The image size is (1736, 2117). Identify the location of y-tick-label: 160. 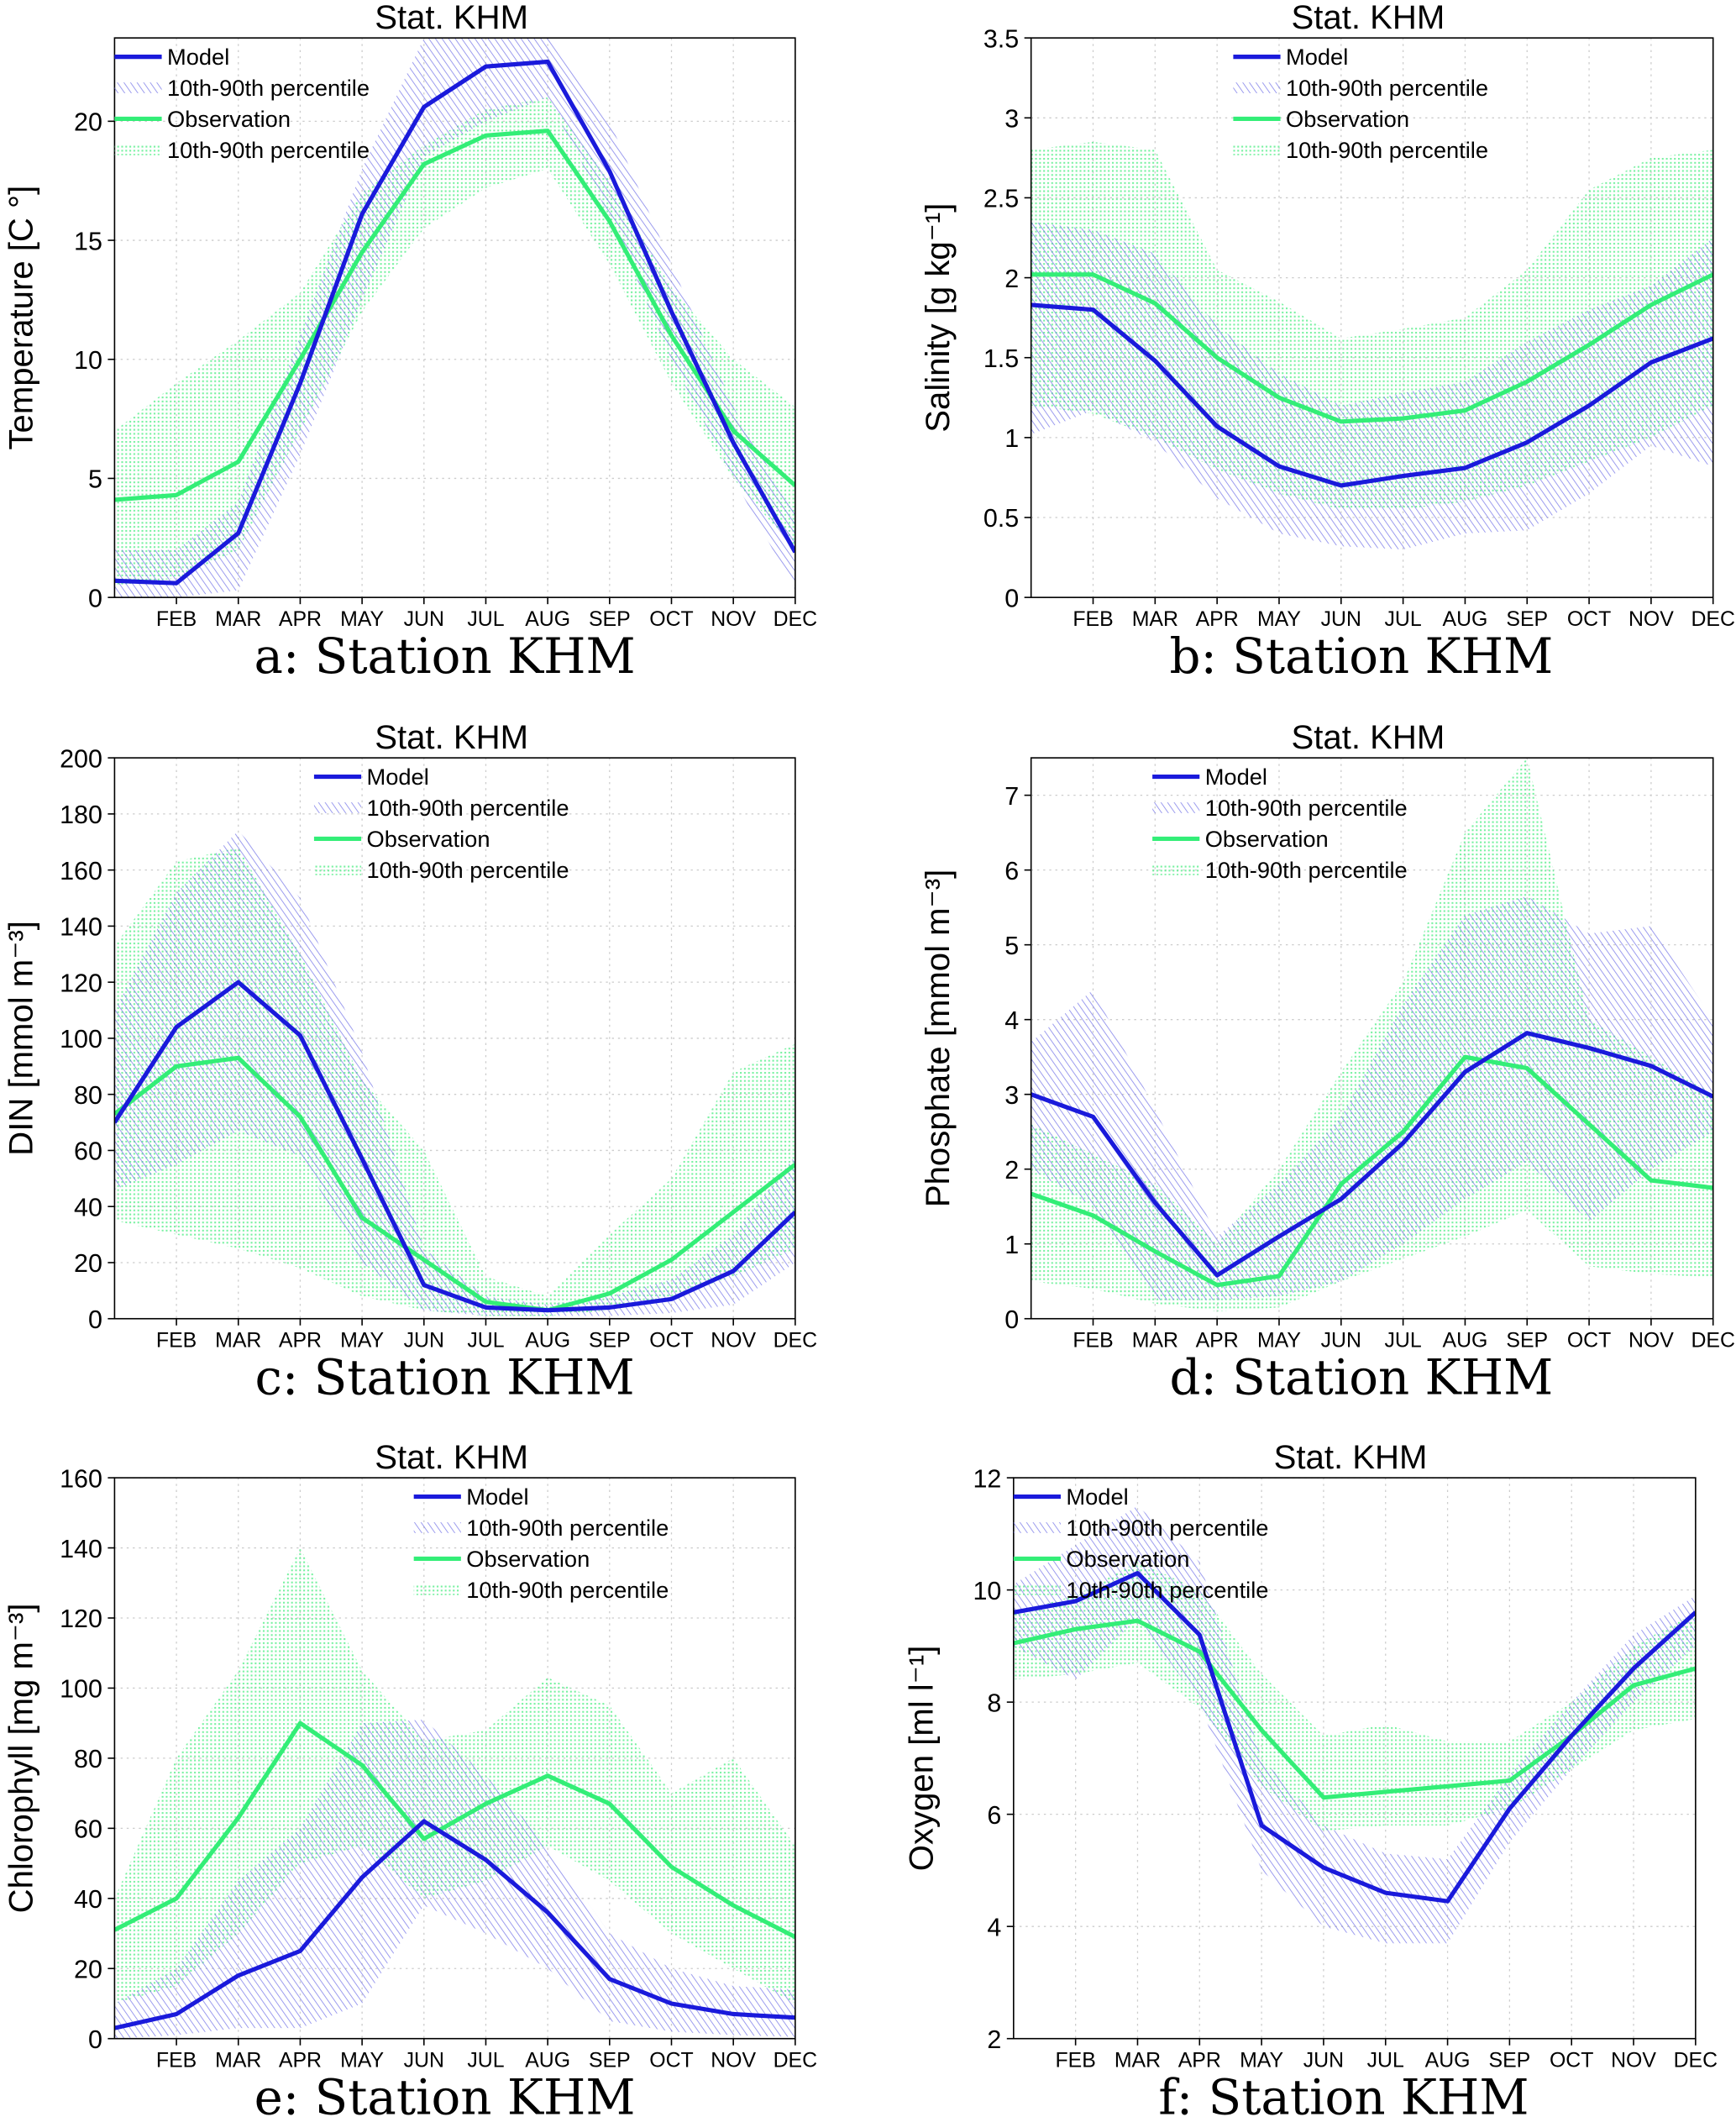
(81, 1479).